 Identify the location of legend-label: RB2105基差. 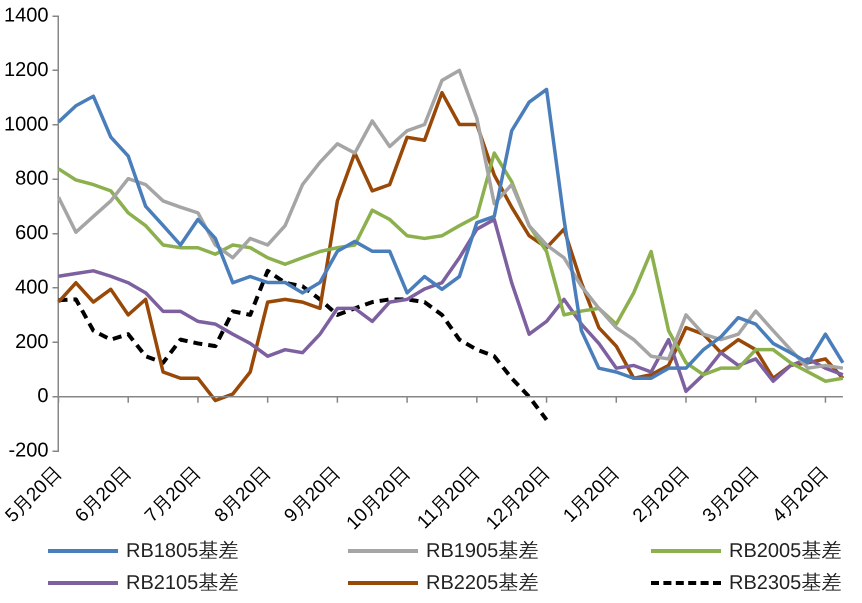
(182, 583).